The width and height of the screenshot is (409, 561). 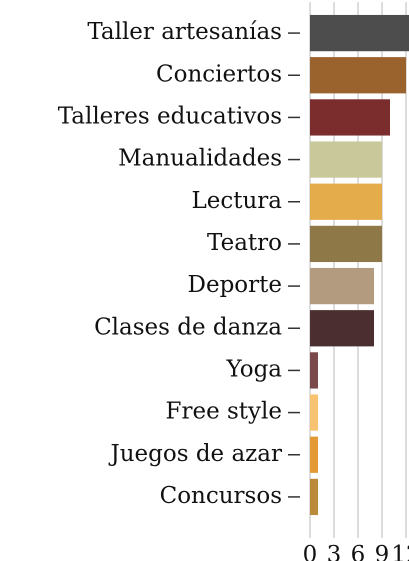 What do you see at coordinates (188, 327) in the screenshot?
I see `y-tick-label: Clases de danza` at bounding box center [188, 327].